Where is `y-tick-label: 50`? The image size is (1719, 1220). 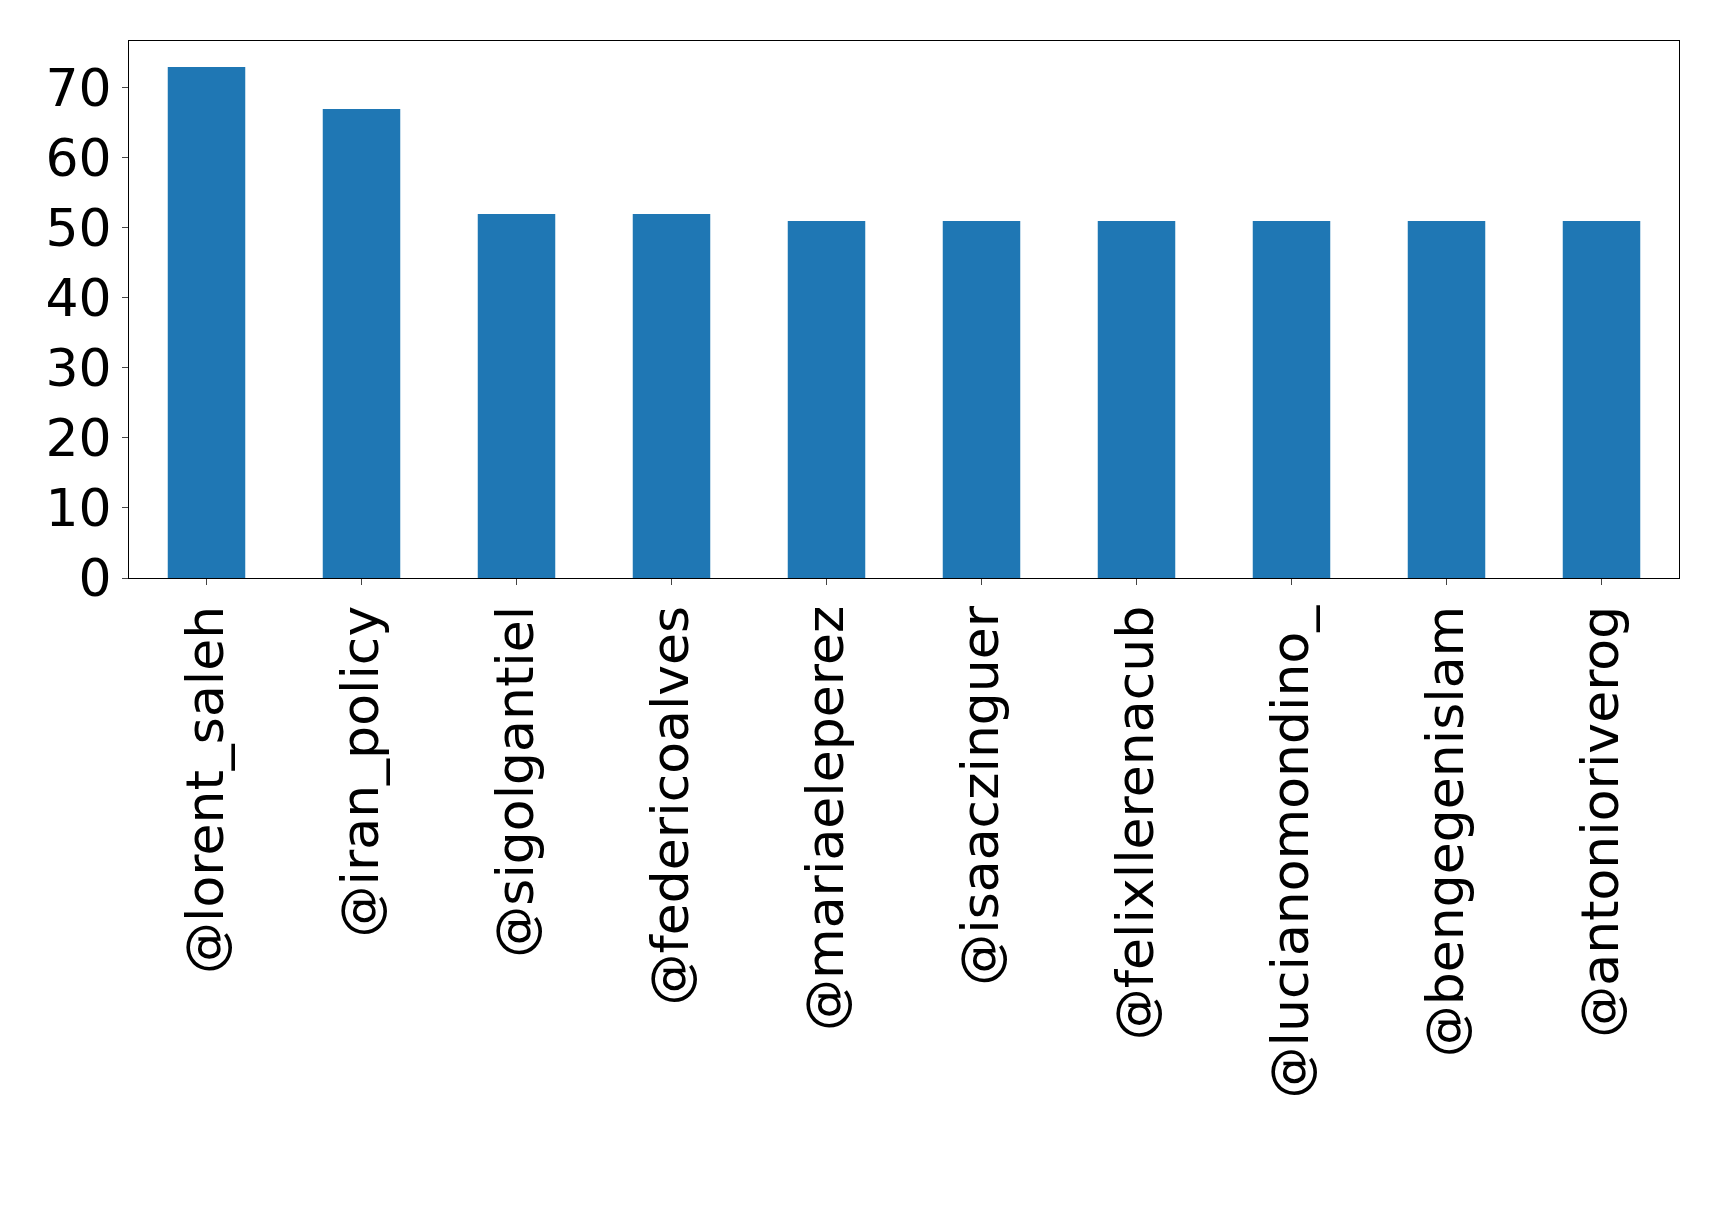 y-tick-label: 50 is located at coordinates (78, 228).